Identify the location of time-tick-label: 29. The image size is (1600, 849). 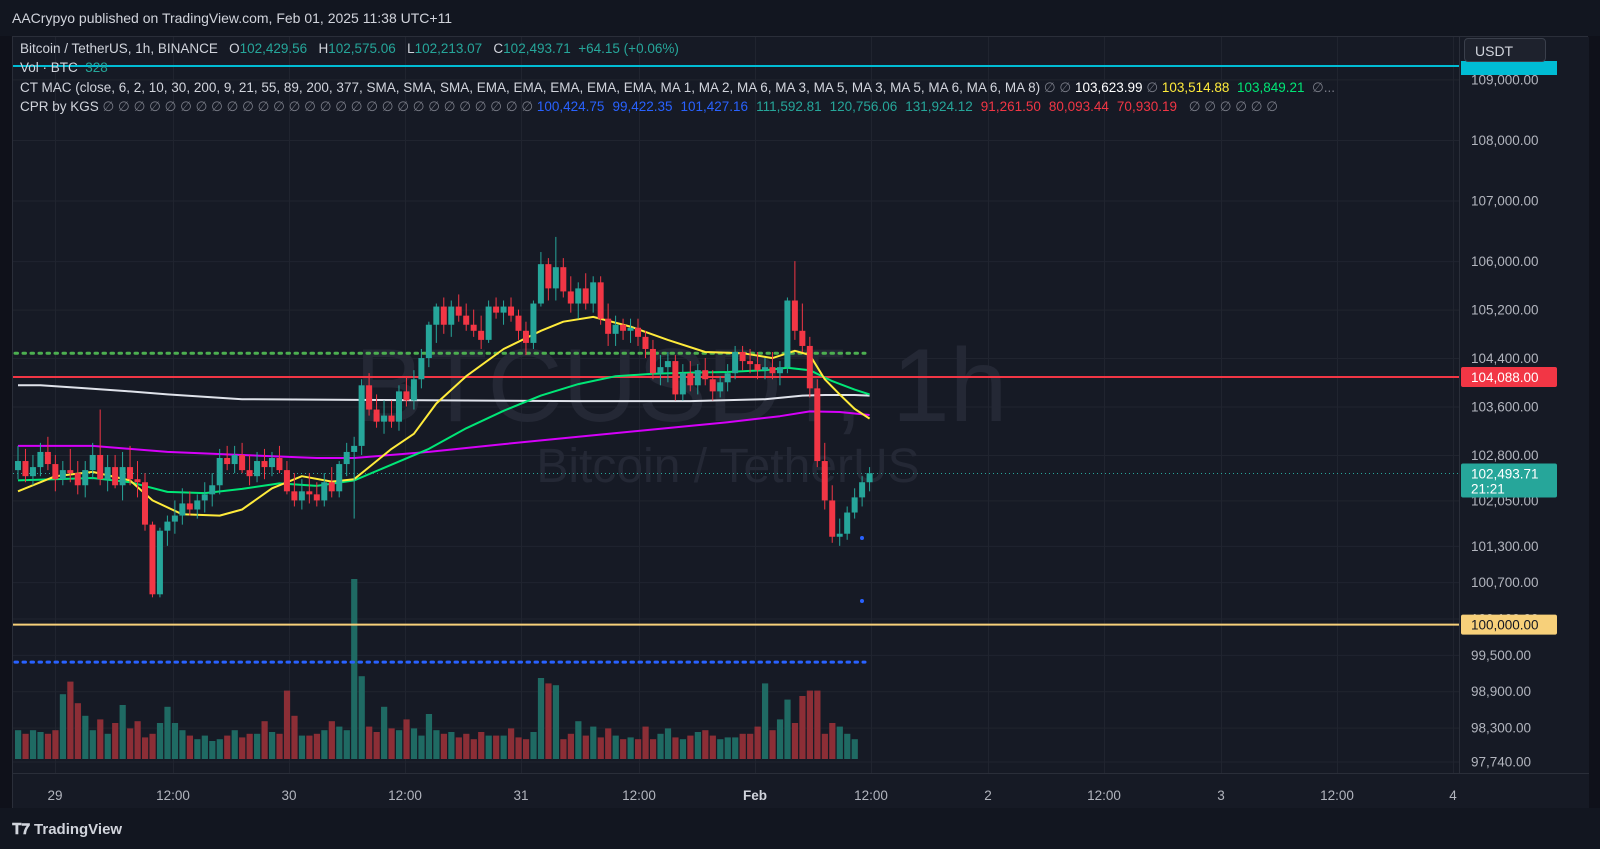
(54, 795).